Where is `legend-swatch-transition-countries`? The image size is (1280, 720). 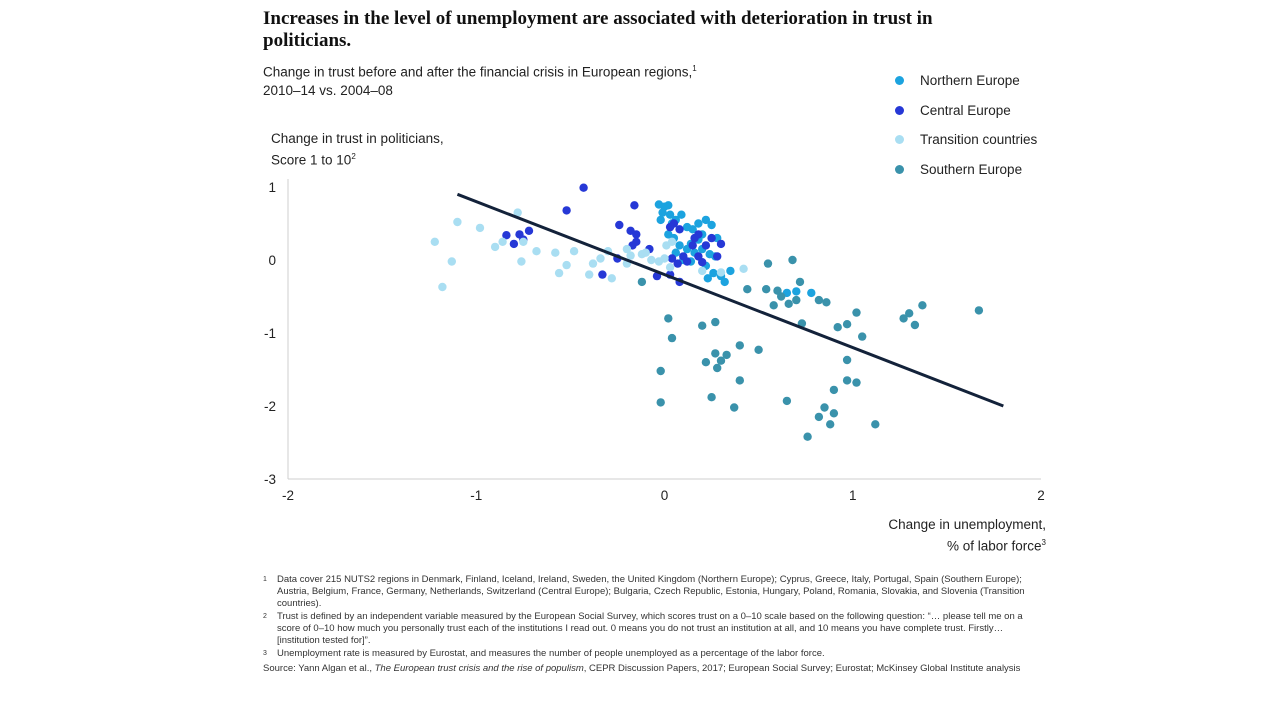 legend-swatch-transition-countries is located at coordinates (899, 140).